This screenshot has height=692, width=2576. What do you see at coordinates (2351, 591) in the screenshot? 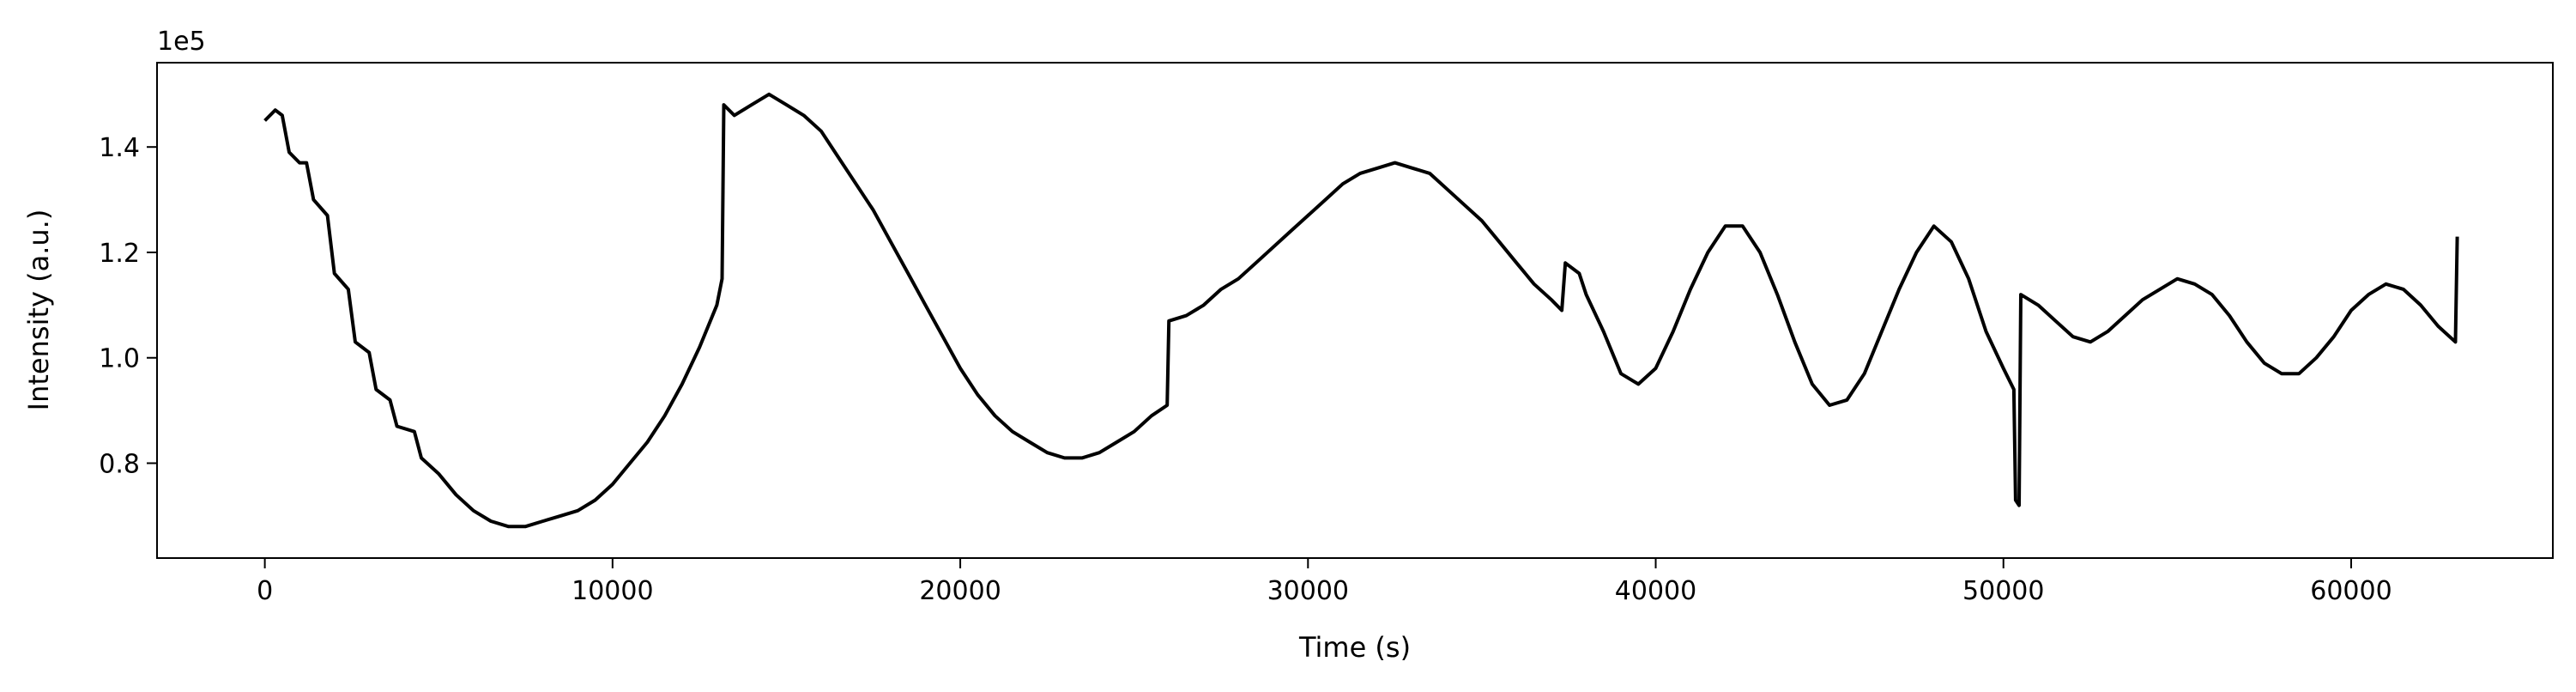
I see `x-tick-label: 60000` at bounding box center [2351, 591].